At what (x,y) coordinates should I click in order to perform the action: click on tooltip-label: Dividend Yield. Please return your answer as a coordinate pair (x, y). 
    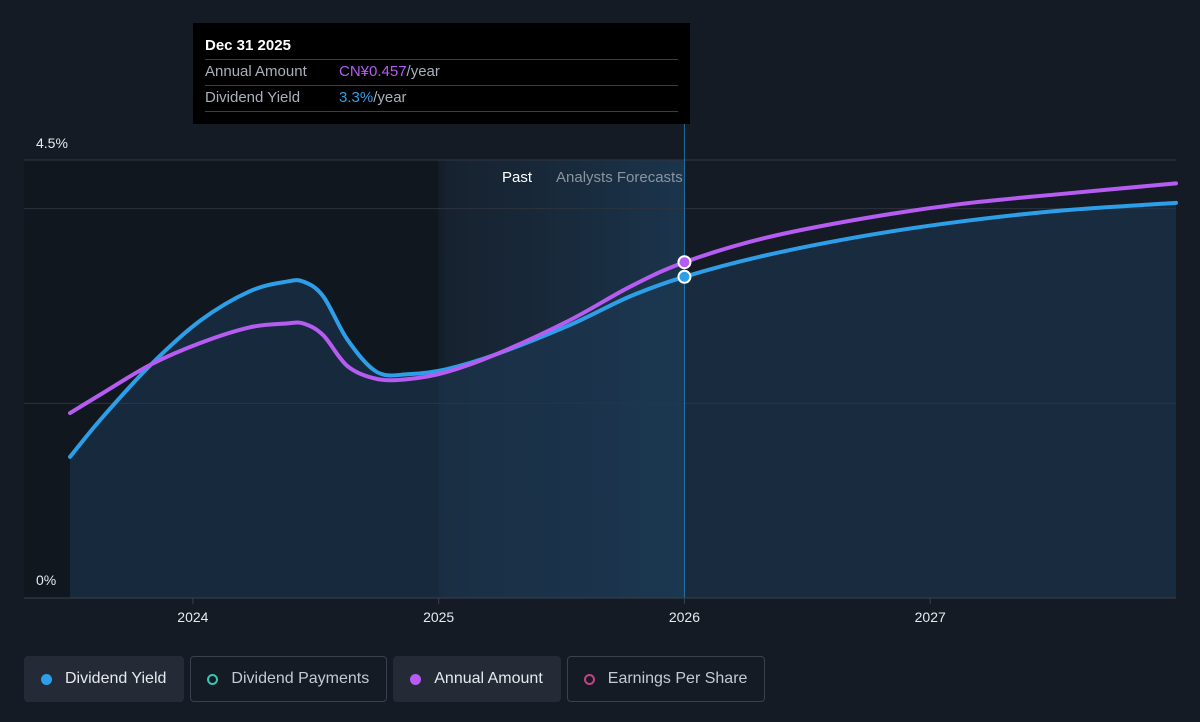
    Looking at the image, I should click on (253, 97).